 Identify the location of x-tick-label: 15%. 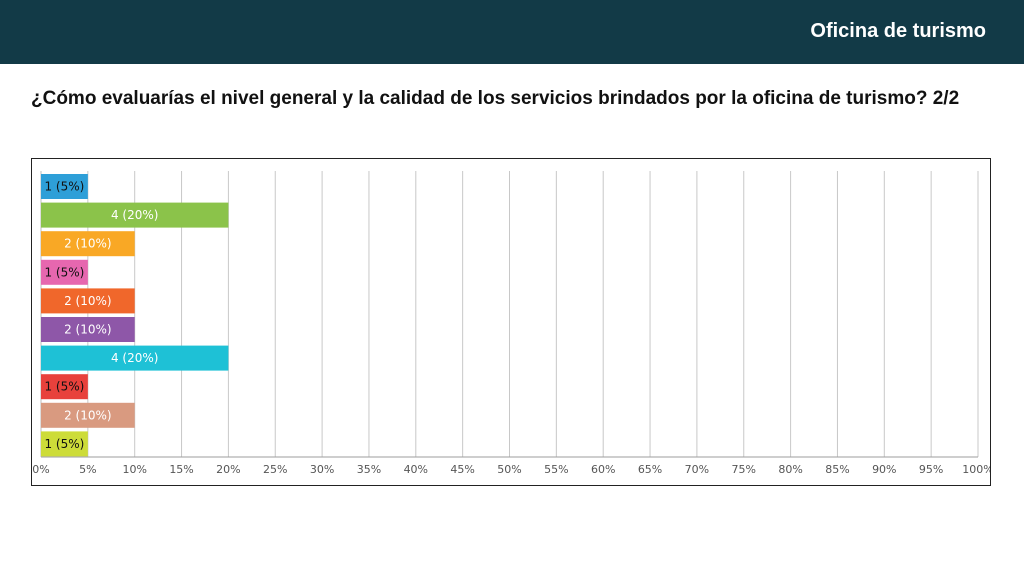
(181, 469).